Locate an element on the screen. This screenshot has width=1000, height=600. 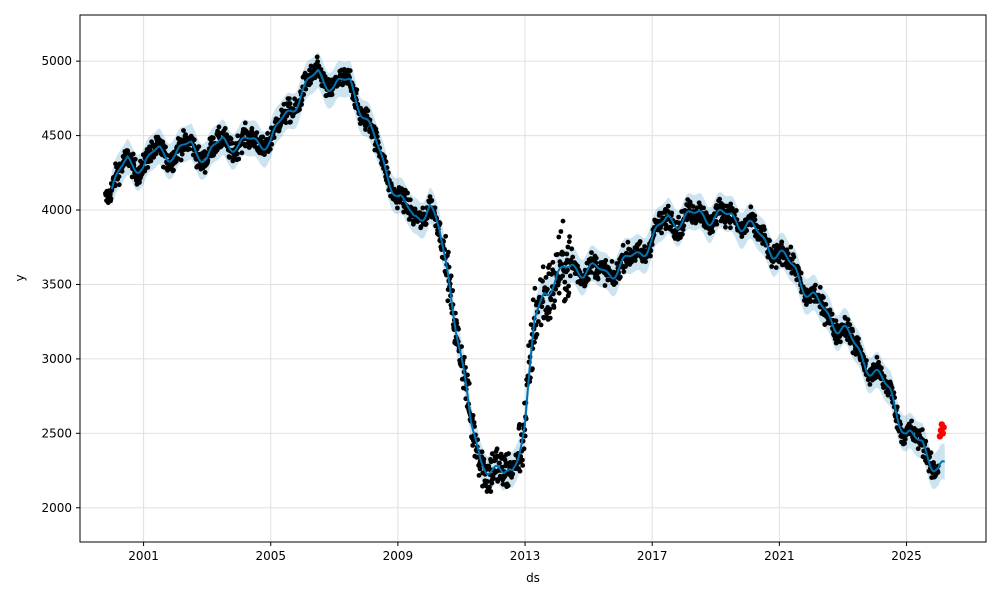
y-tick-label: 5000 is located at coordinates (56, 61).